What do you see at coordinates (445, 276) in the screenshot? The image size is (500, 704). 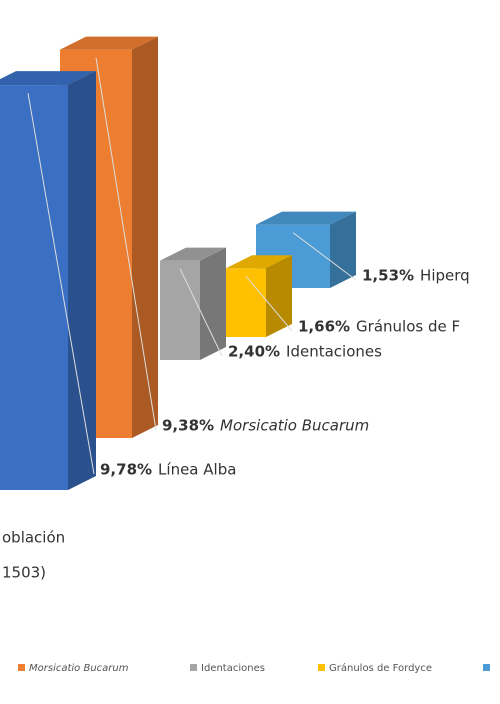 I see `category-label: Hiperq` at bounding box center [445, 276].